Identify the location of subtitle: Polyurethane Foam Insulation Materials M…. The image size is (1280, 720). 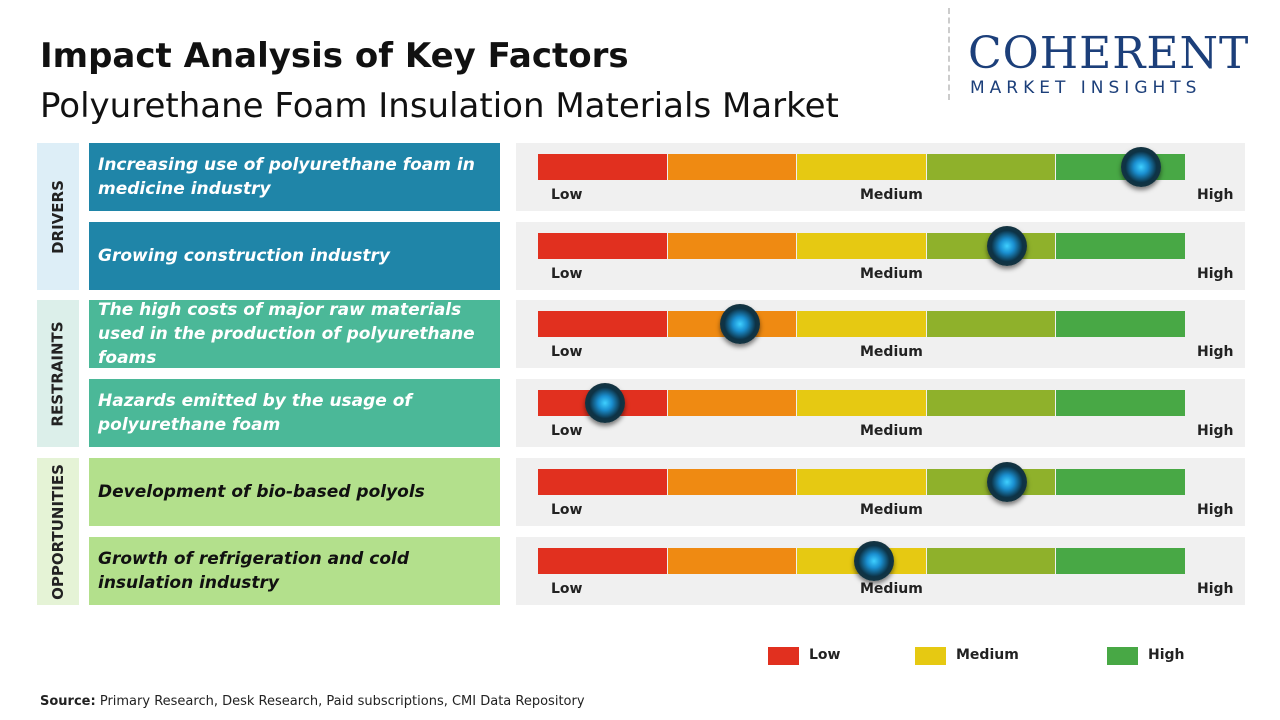
(439, 106).